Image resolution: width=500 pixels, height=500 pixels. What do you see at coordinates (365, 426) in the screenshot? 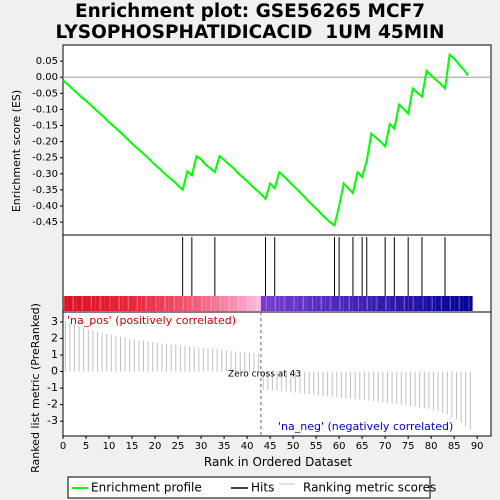
I see `negative-label: 'na_neg' (negatively correlated)` at bounding box center [365, 426].